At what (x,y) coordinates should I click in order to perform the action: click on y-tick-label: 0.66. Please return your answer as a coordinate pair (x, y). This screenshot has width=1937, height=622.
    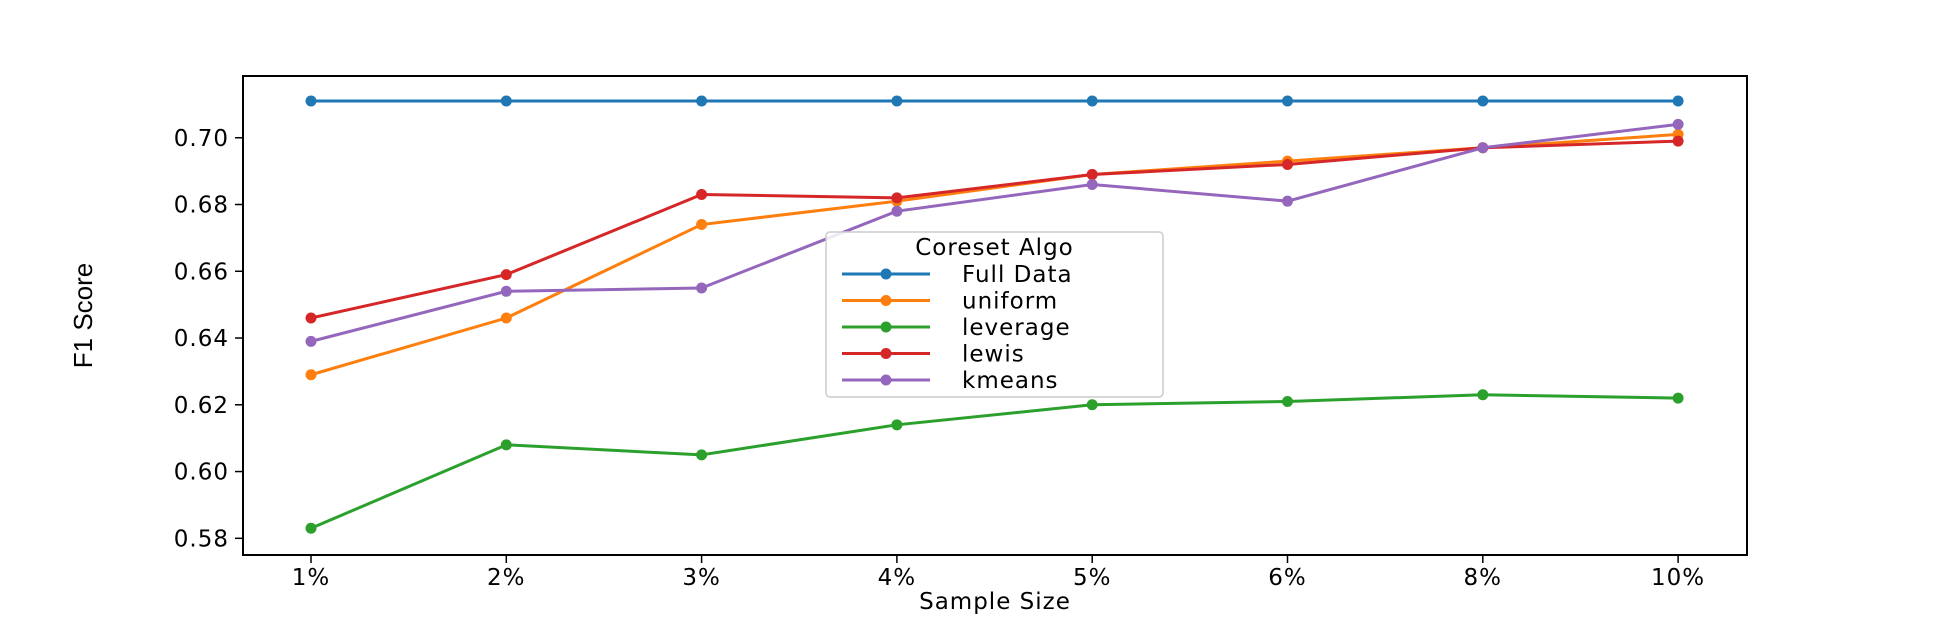
    Looking at the image, I should click on (201, 272).